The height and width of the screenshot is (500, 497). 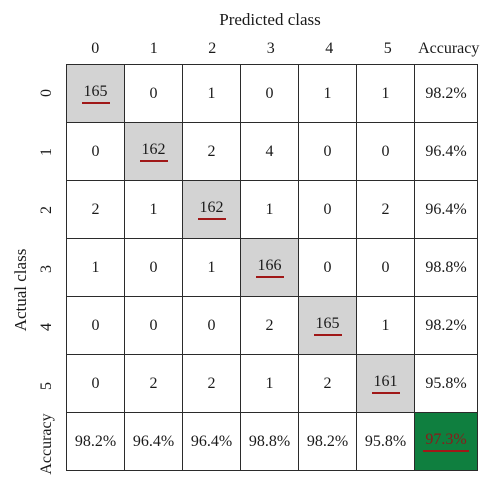 What do you see at coordinates (270, 19) in the screenshot?
I see `x-axis-title: Predicted class` at bounding box center [270, 19].